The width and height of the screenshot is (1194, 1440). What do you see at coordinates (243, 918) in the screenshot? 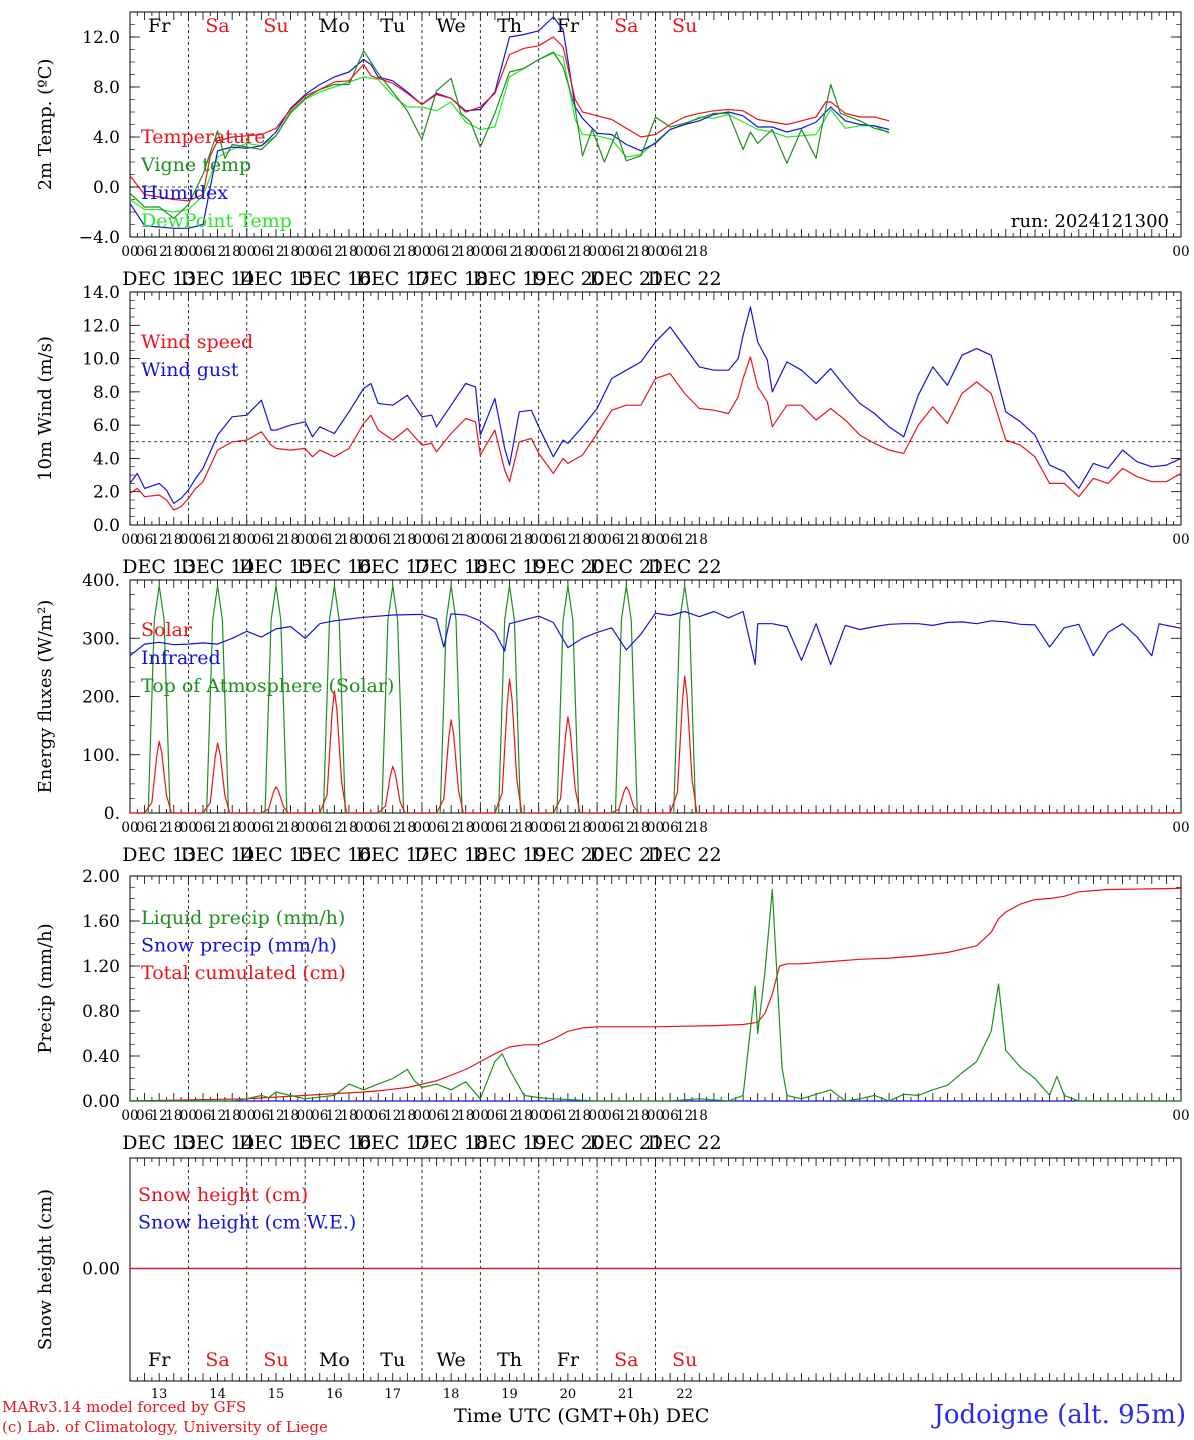
I see `legend-entry: Liquid precip (mm/h)` at bounding box center [243, 918].